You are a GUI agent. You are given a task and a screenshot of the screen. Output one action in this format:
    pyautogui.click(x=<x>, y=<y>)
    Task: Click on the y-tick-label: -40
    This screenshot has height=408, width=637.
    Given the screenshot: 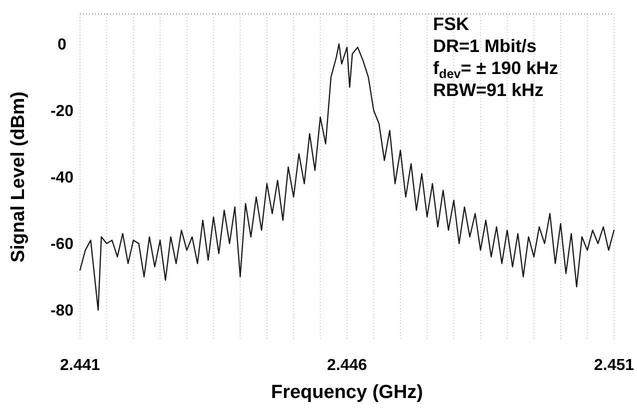 What is the action you would take?
    pyautogui.click(x=62, y=178)
    